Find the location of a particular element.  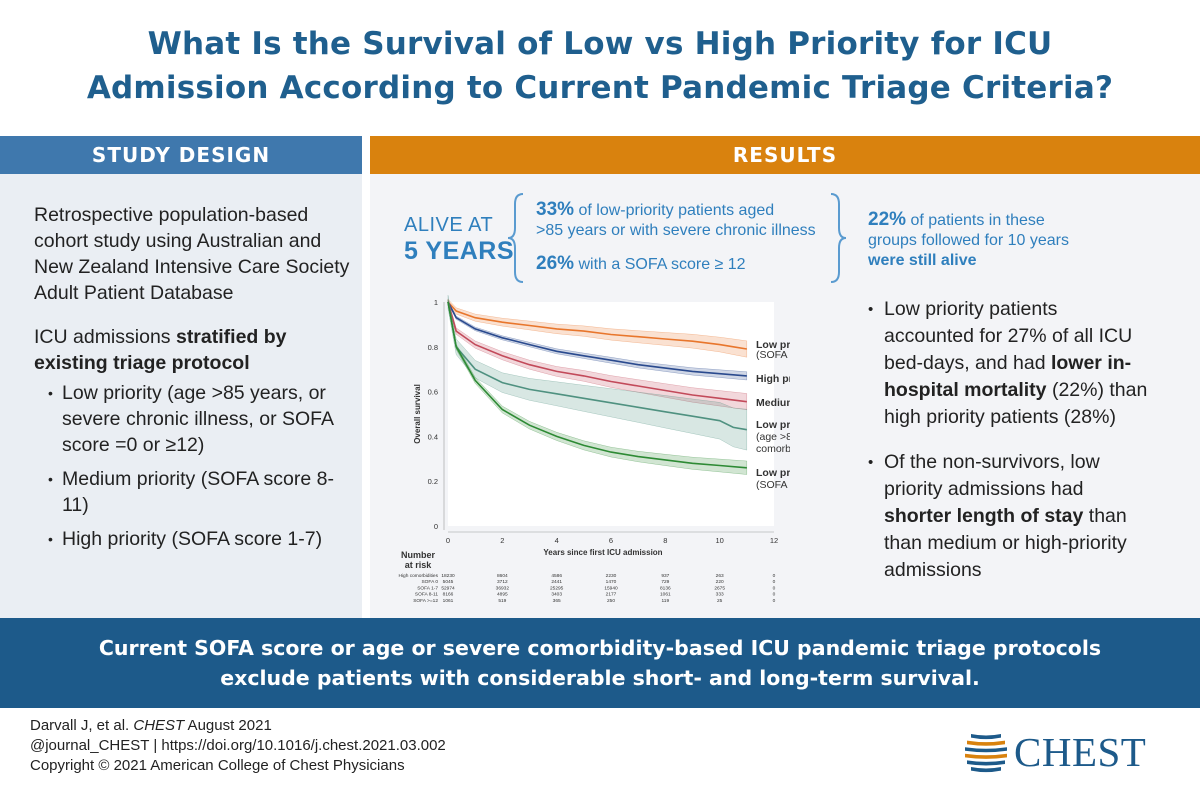

stat-22-pct: 22% is located at coordinates (887, 219).